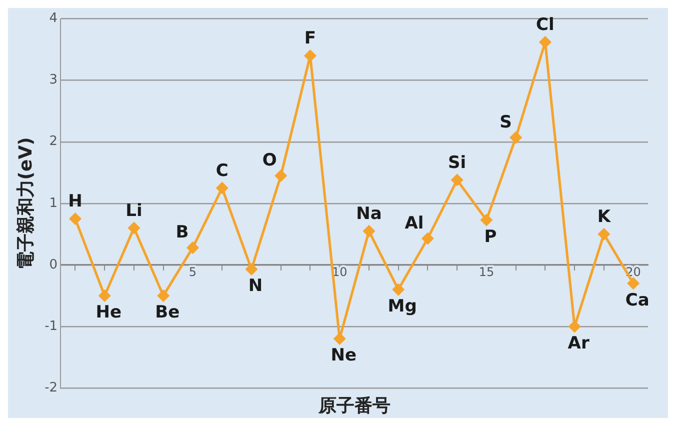  Describe the element at coordinates (255, 286) in the screenshot. I see `annotation: N` at that location.